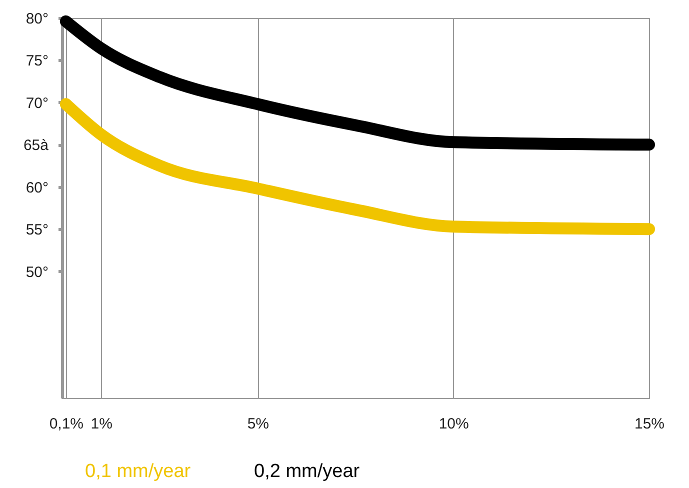 The height and width of the screenshot is (488, 689). Describe the element at coordinates (37, 272) in the screenshot. I see `y-tick-label: 50°` at that location.